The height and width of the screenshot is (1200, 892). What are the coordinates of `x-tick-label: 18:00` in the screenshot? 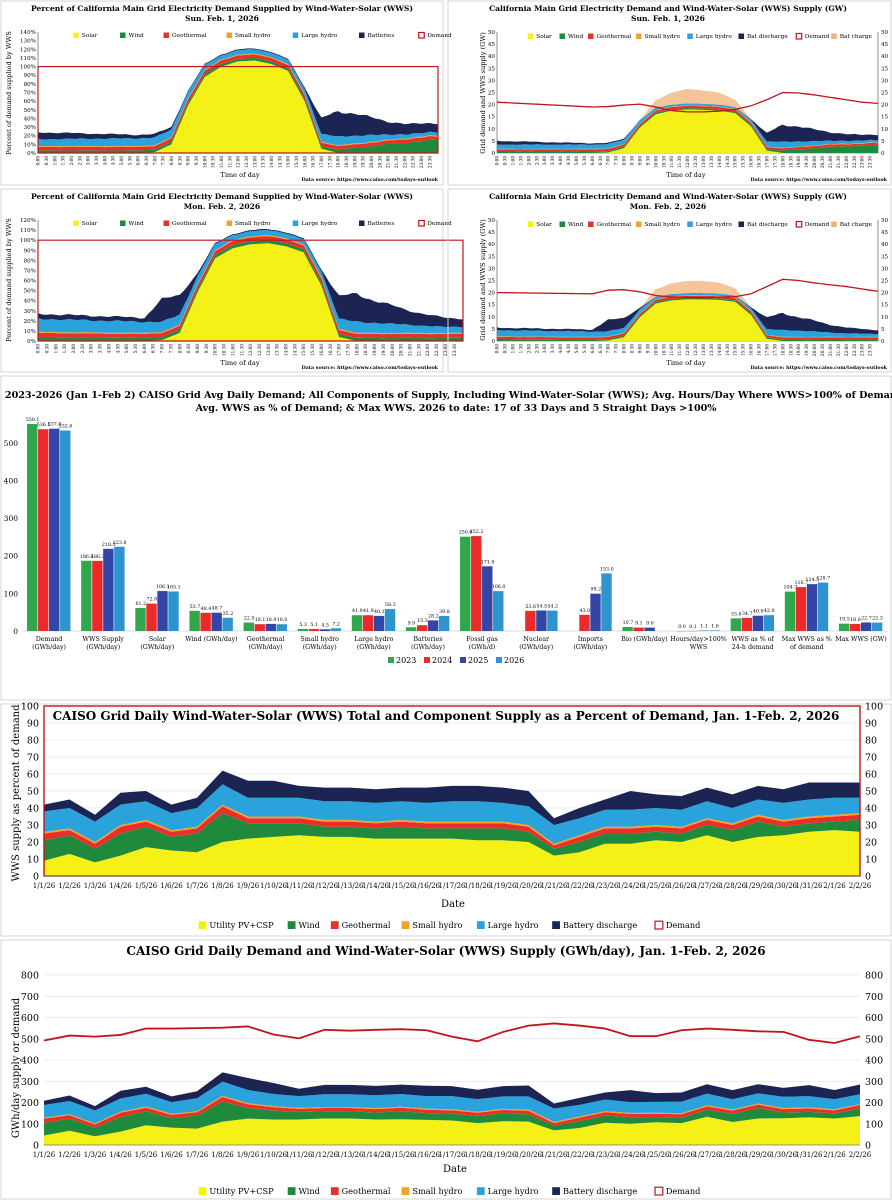 It's located at (782, 350).